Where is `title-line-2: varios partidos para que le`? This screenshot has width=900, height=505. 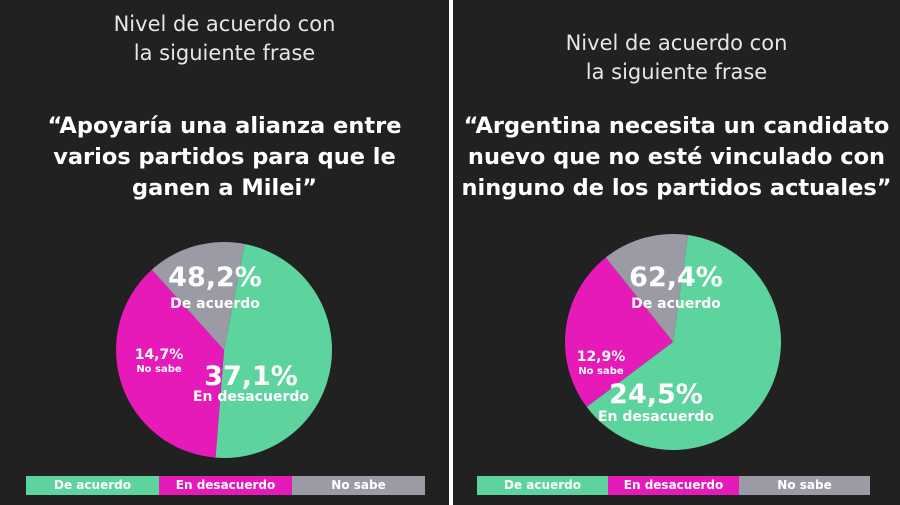 title-line-2: varios partidos para que le is located at coordinates (224, 157).